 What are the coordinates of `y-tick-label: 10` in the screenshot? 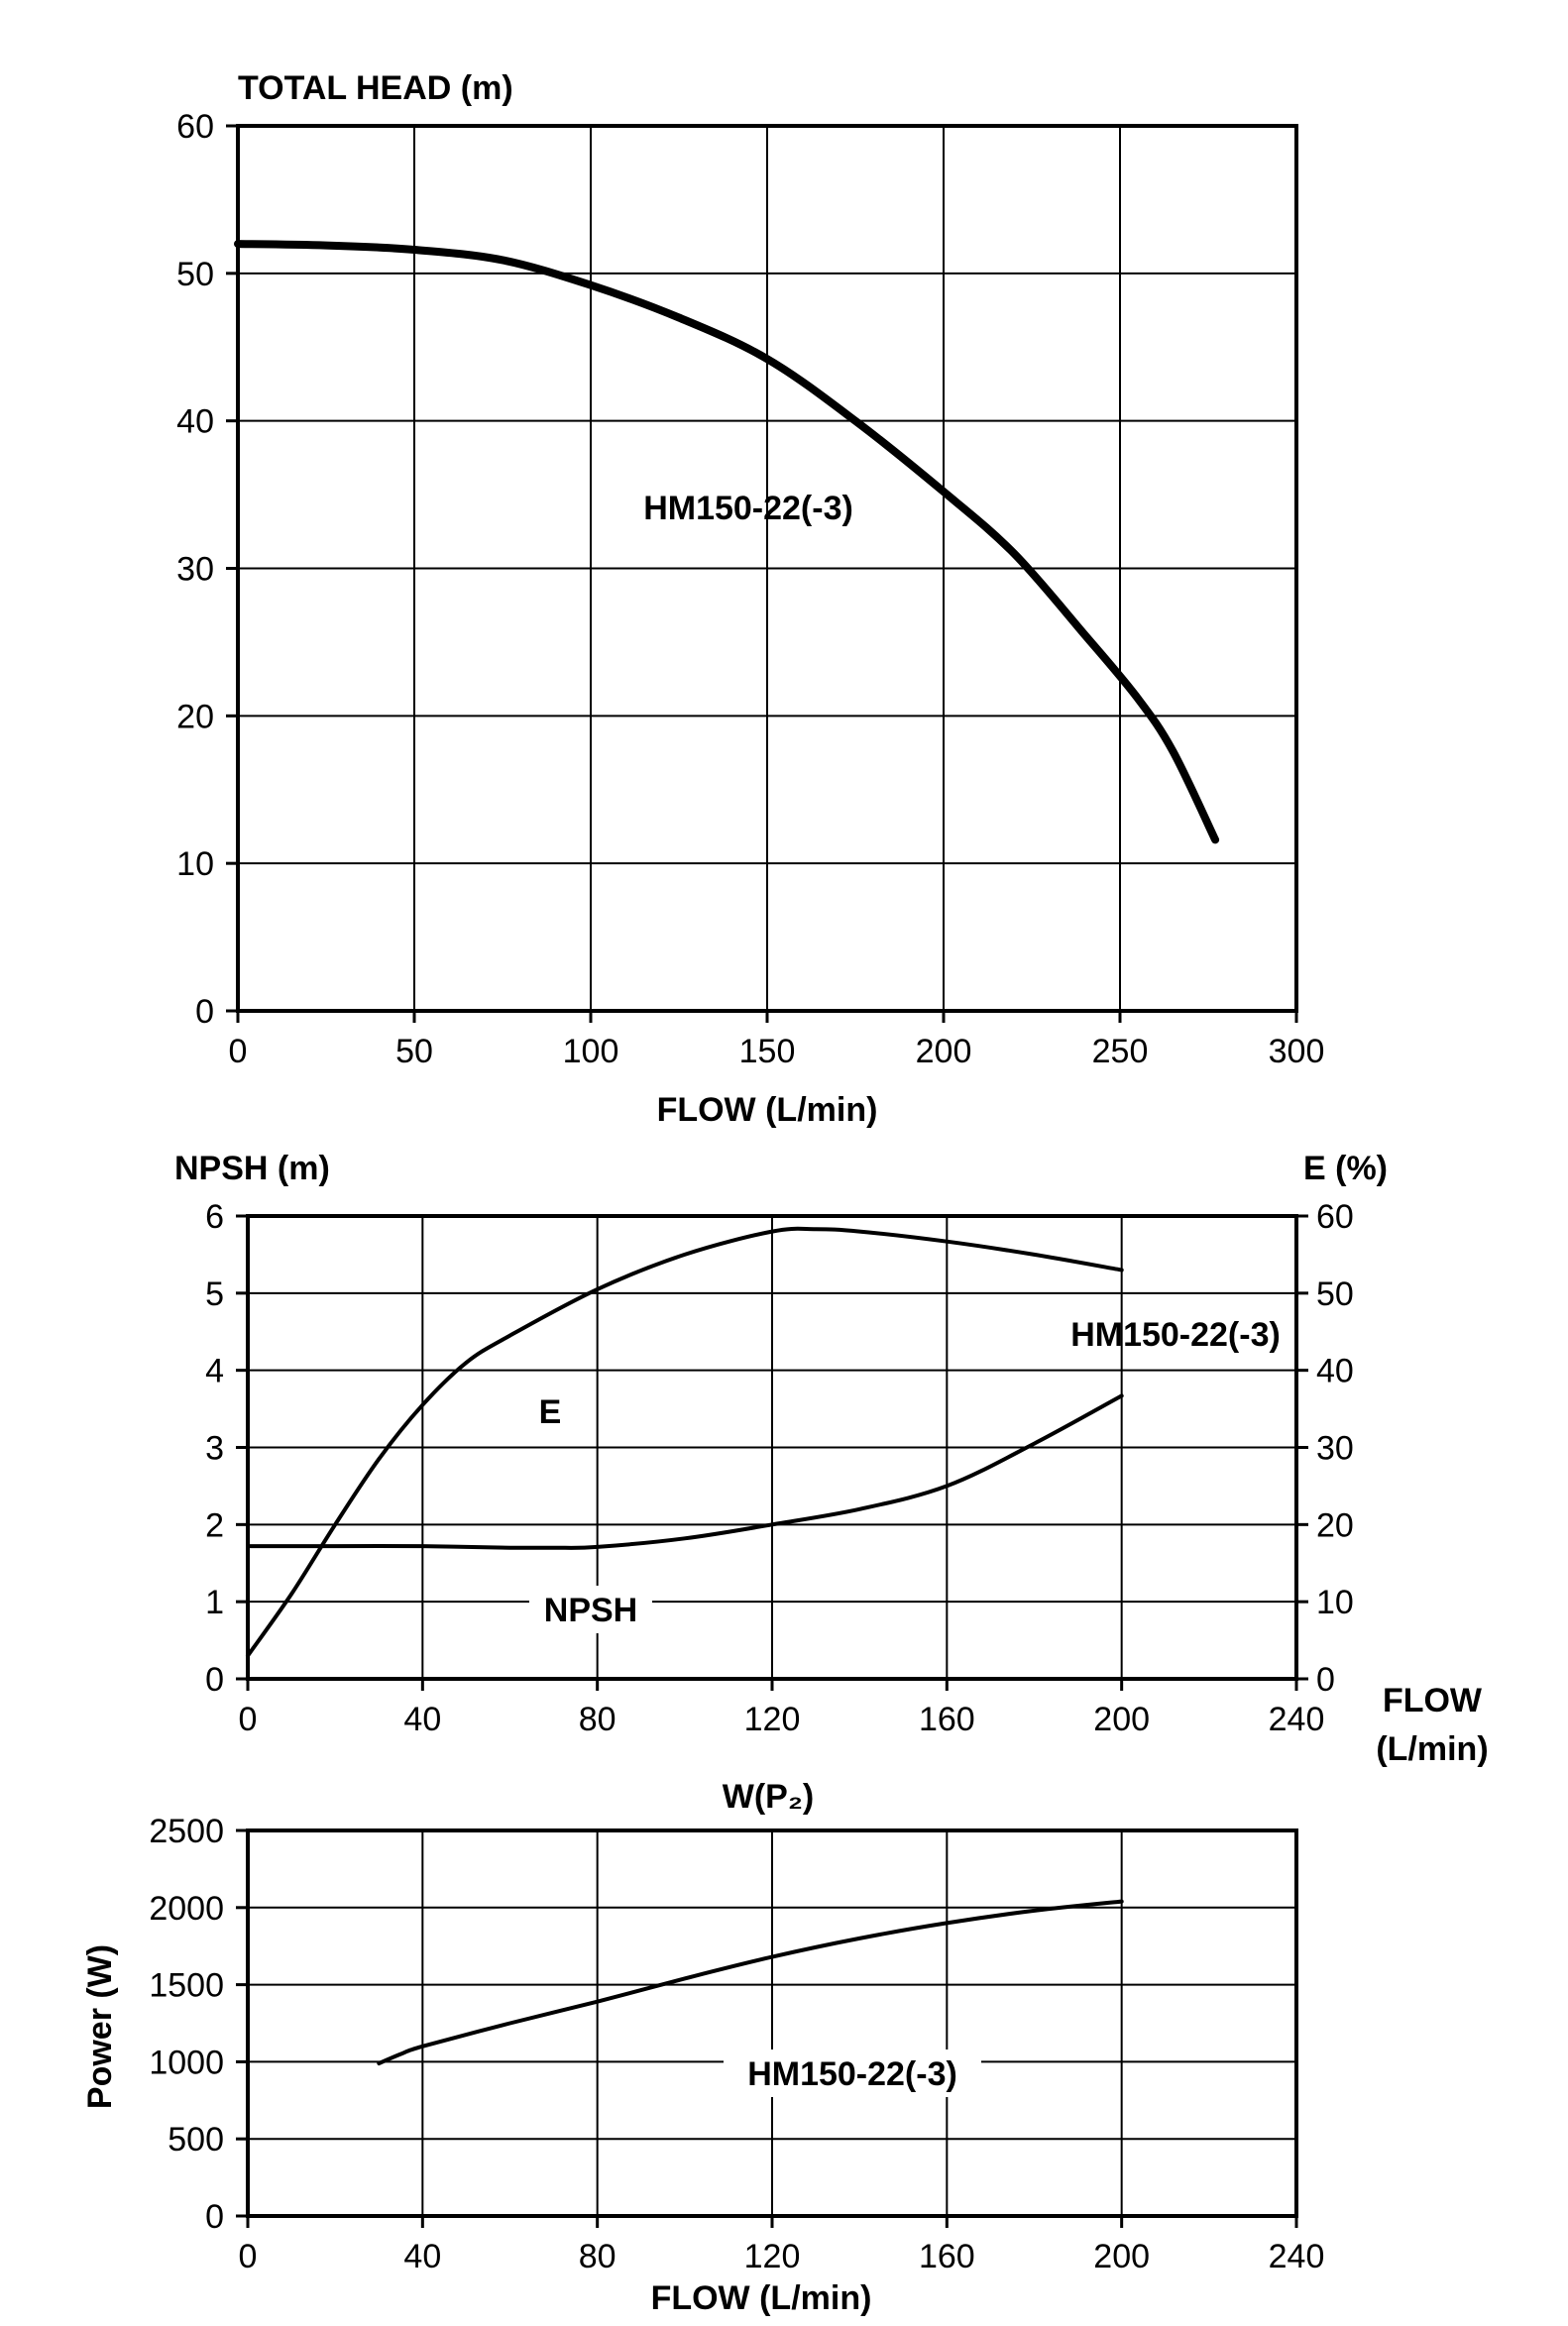 It's located at (195, 864).